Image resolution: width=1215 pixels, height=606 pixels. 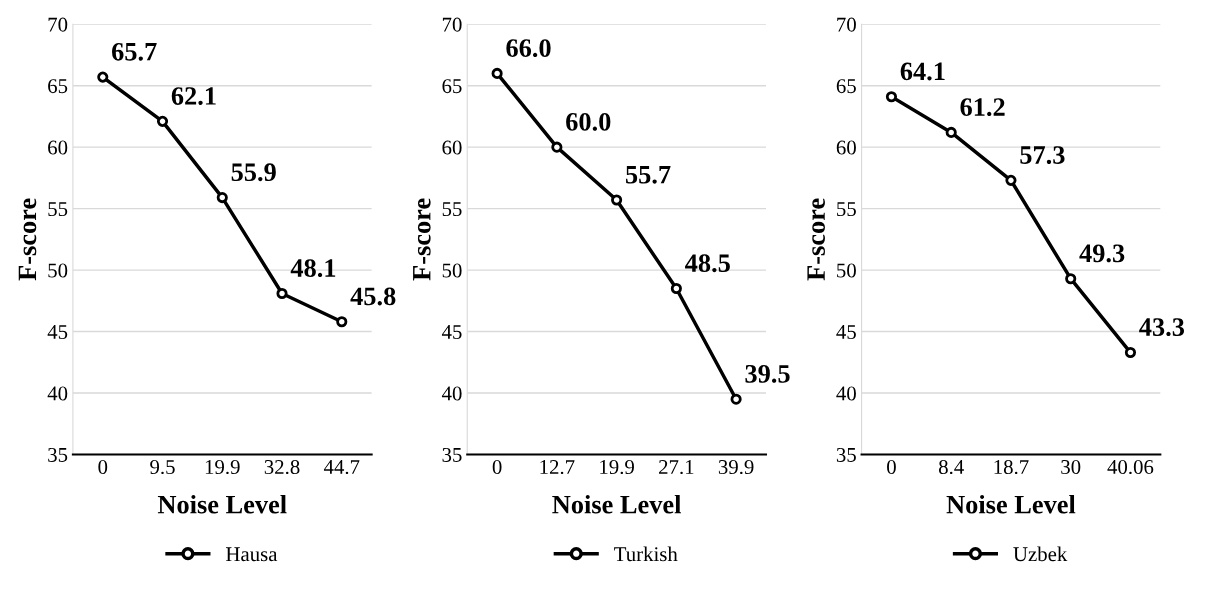 What do you see at coordinates (951, 467) in the screenshot?
I see `x-tick-label: 8.4` at bounding box center [951, 467].